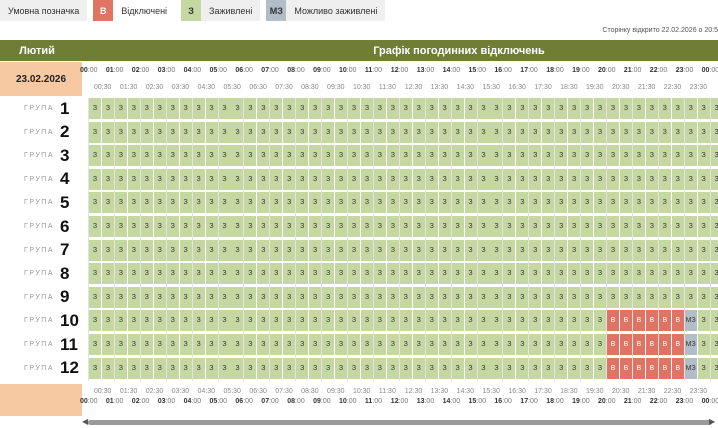  Describe the element at coordinates (399, 401) in the screenshot. I see `hour-tick-12: 12:00` at that location.